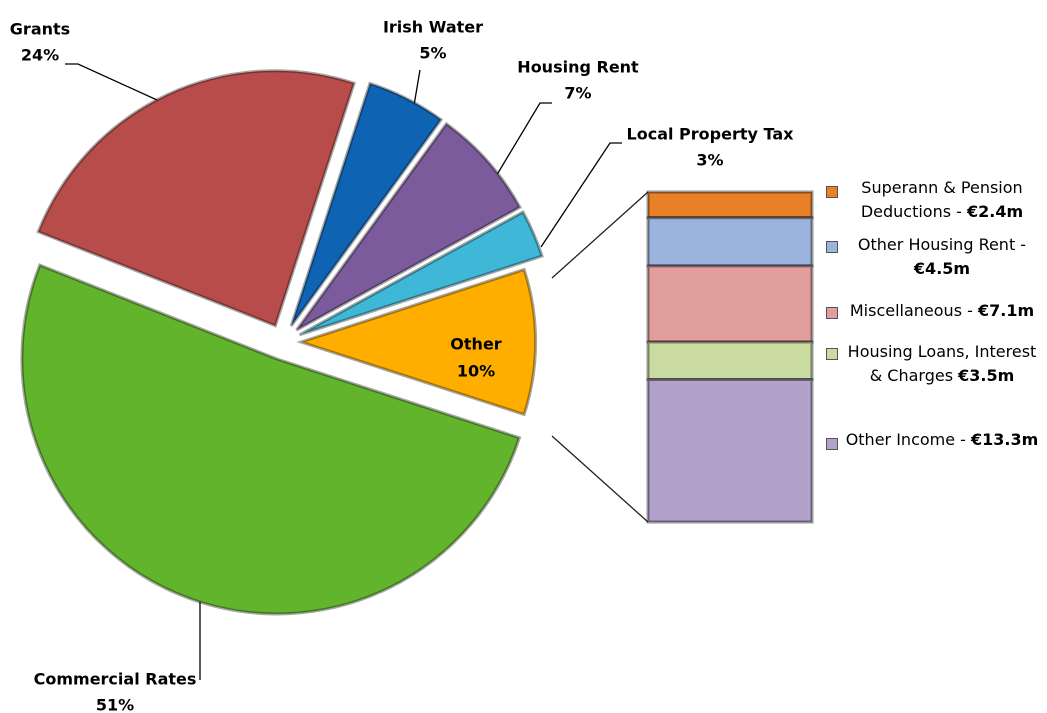 This screenshot has height=713, width=1047. I want to click on legend-entry: Other Income - €13.3m, so click(942, 440).